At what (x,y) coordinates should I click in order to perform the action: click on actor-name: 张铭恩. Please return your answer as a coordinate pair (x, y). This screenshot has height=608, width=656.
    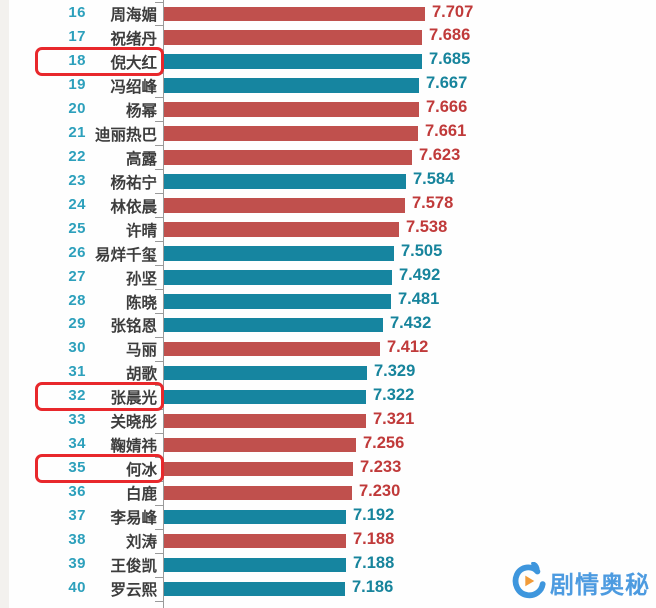
    Looking at the image, I should click on (133, 327).